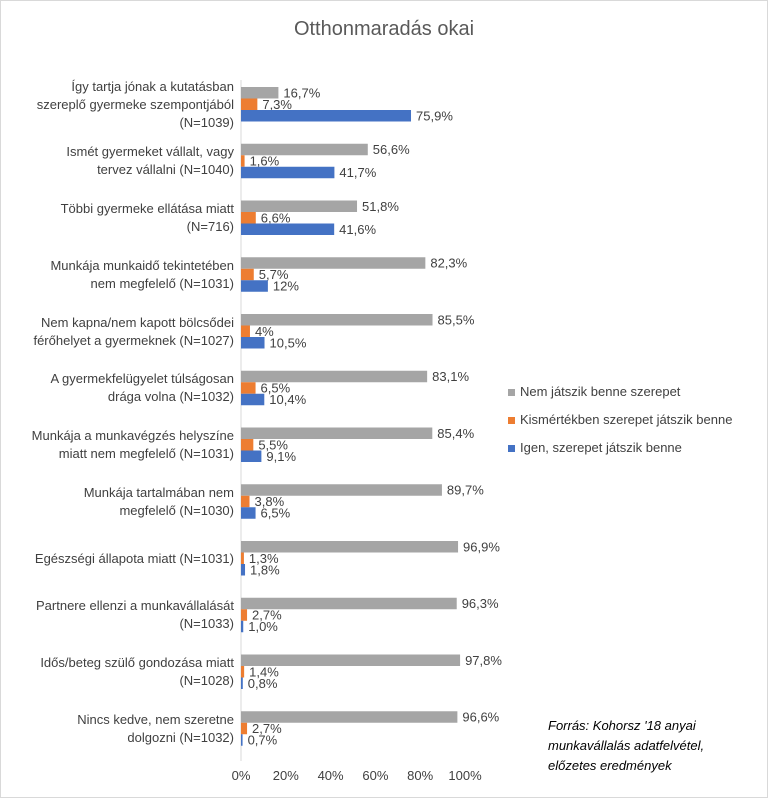 This screenshot has height=798, width=768. Describe the element at coordinates (281, 456) in the screenshot. I see `data-label: 9,1%` at that location.